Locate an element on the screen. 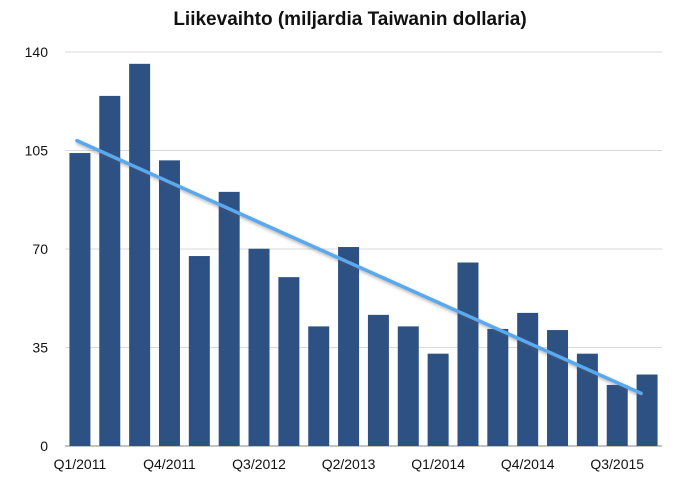 This screenshot has width=700, height=488. bar: Q4/2013: 42.5 is located at coordinates (408, 386).